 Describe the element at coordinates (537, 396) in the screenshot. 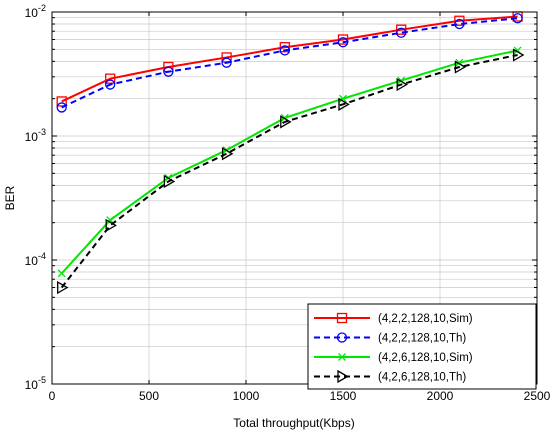

I see `x-tick-label: 2500` at that location.